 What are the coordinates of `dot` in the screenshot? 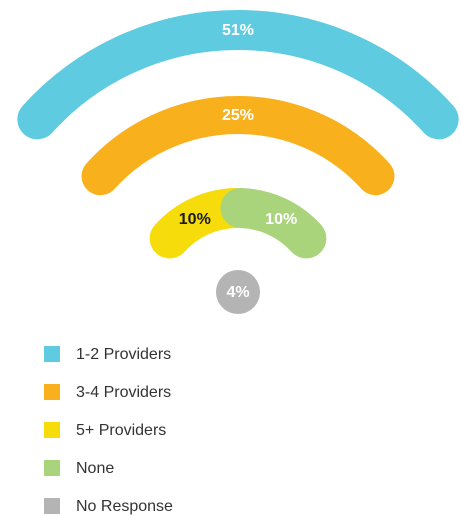 It's located at (238, 292).